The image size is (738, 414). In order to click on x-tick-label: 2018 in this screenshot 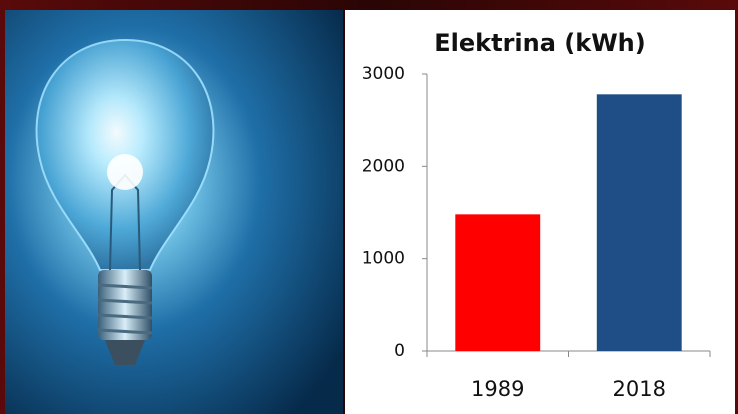, I will do `click(639, 389)`.